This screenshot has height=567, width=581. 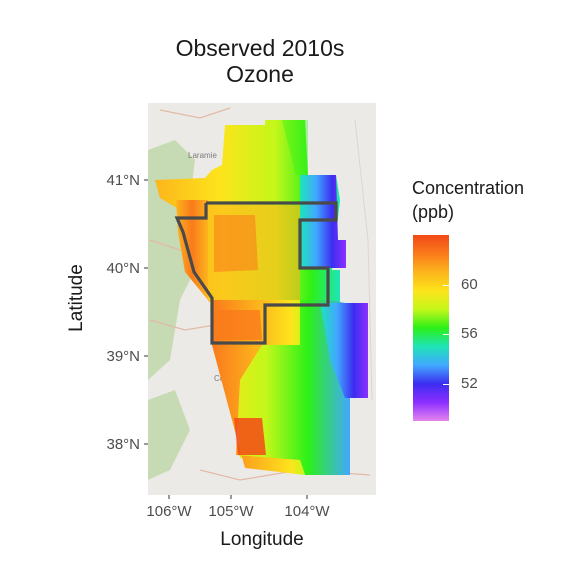 I want to click on legend-color-bar, so click(x=431, y=328).